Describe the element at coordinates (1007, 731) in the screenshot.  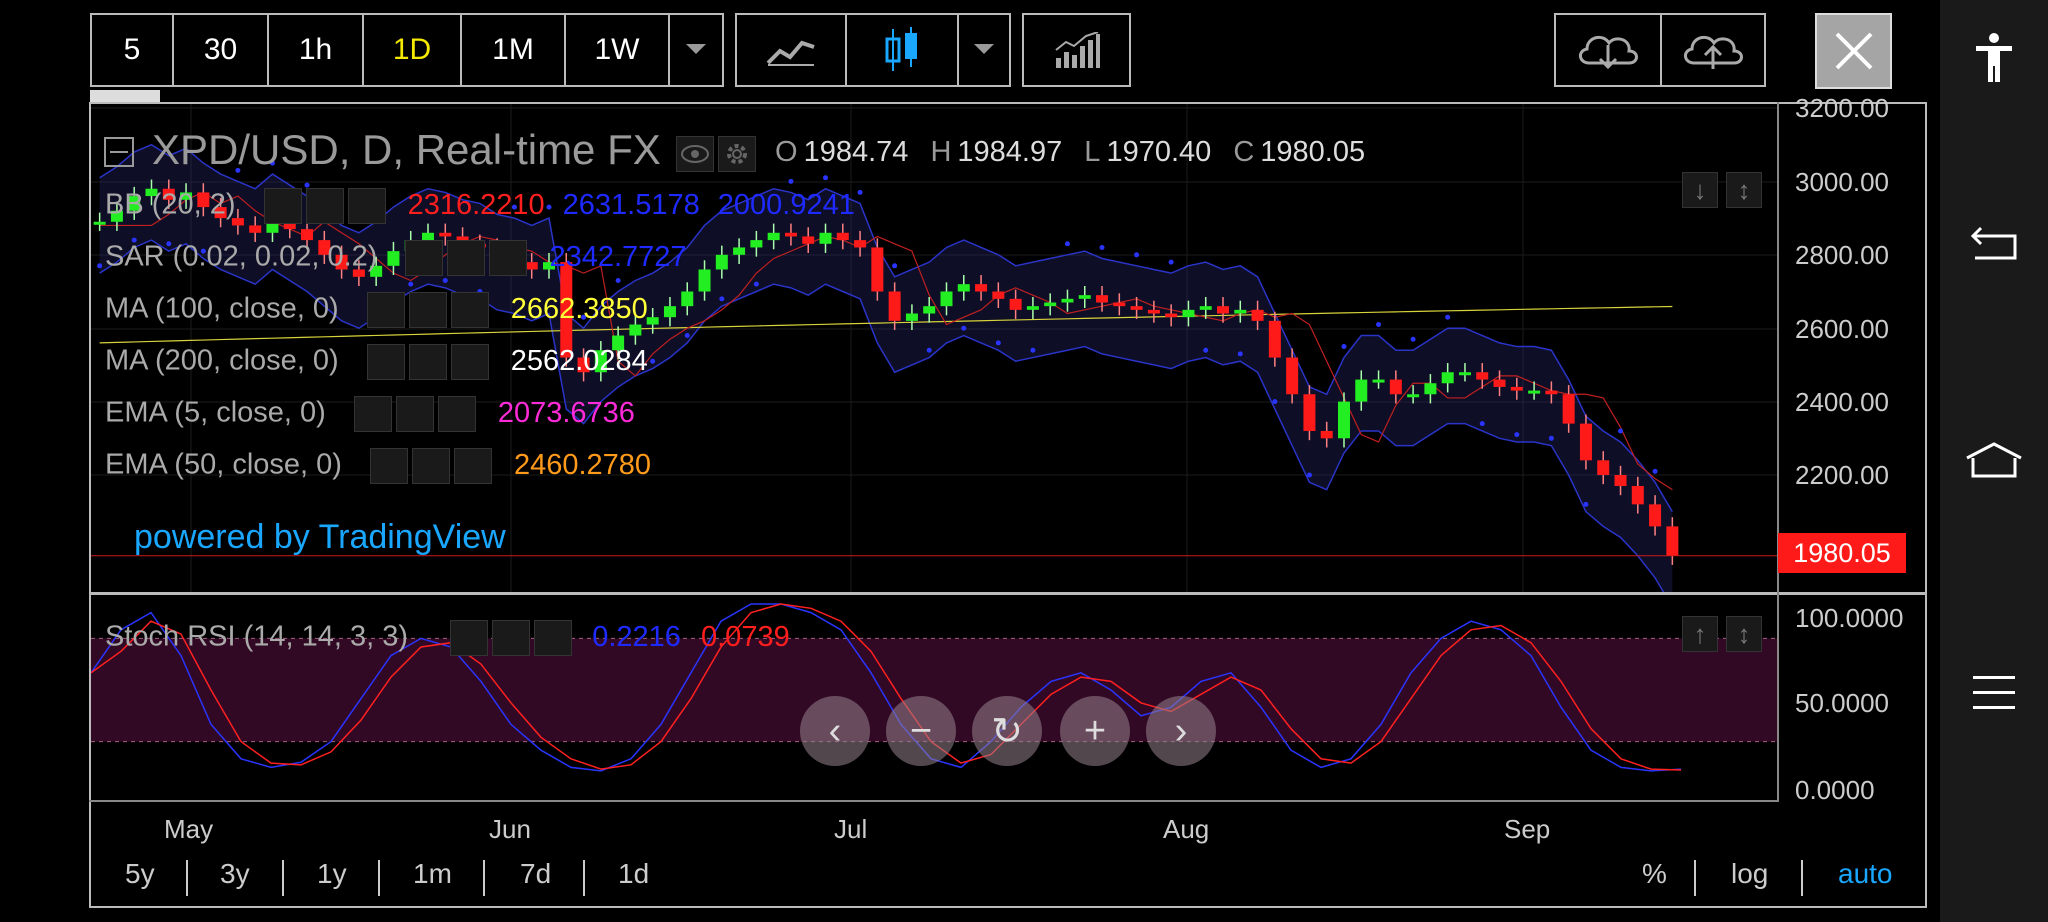
I see `reset-button: ↻` at that location.